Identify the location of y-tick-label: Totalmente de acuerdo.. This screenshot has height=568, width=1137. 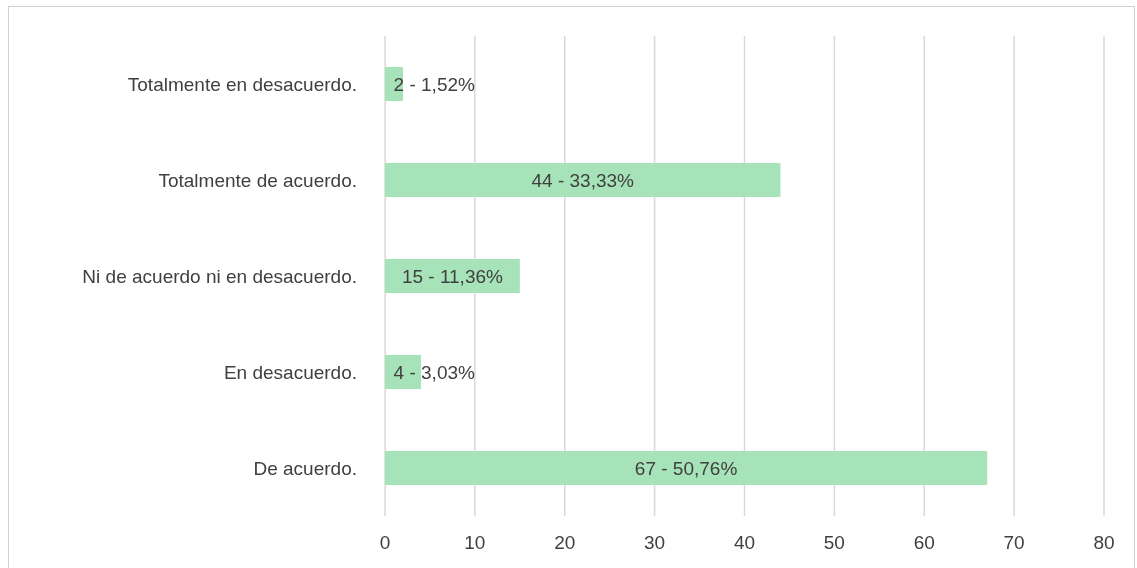
(257, 180).